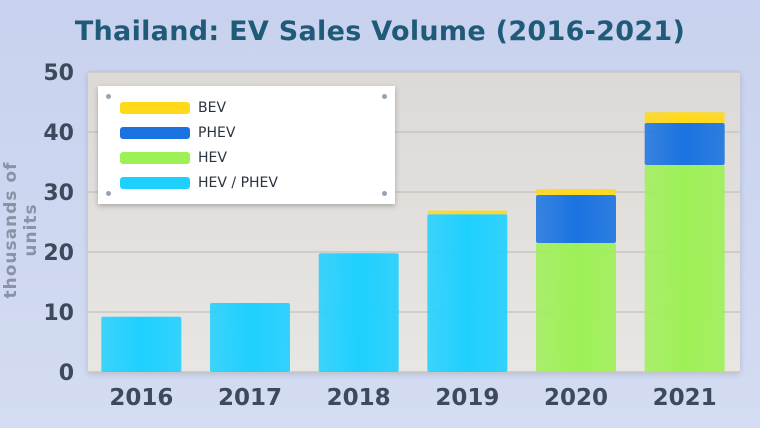 Image resolution: width=760 pixels, height=428 pixels. Describe the element at coordinates (58, 253) in the screenshot. I see `y-tick-label: 20` at that location.